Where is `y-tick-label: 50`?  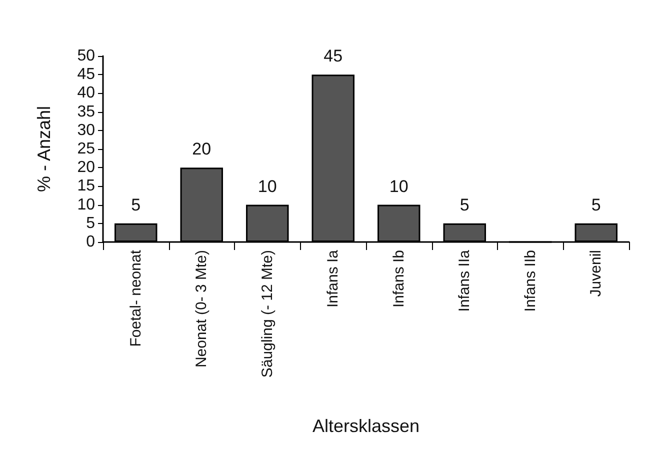
y-tick-label: 50 is located at coordinates (86, 56).